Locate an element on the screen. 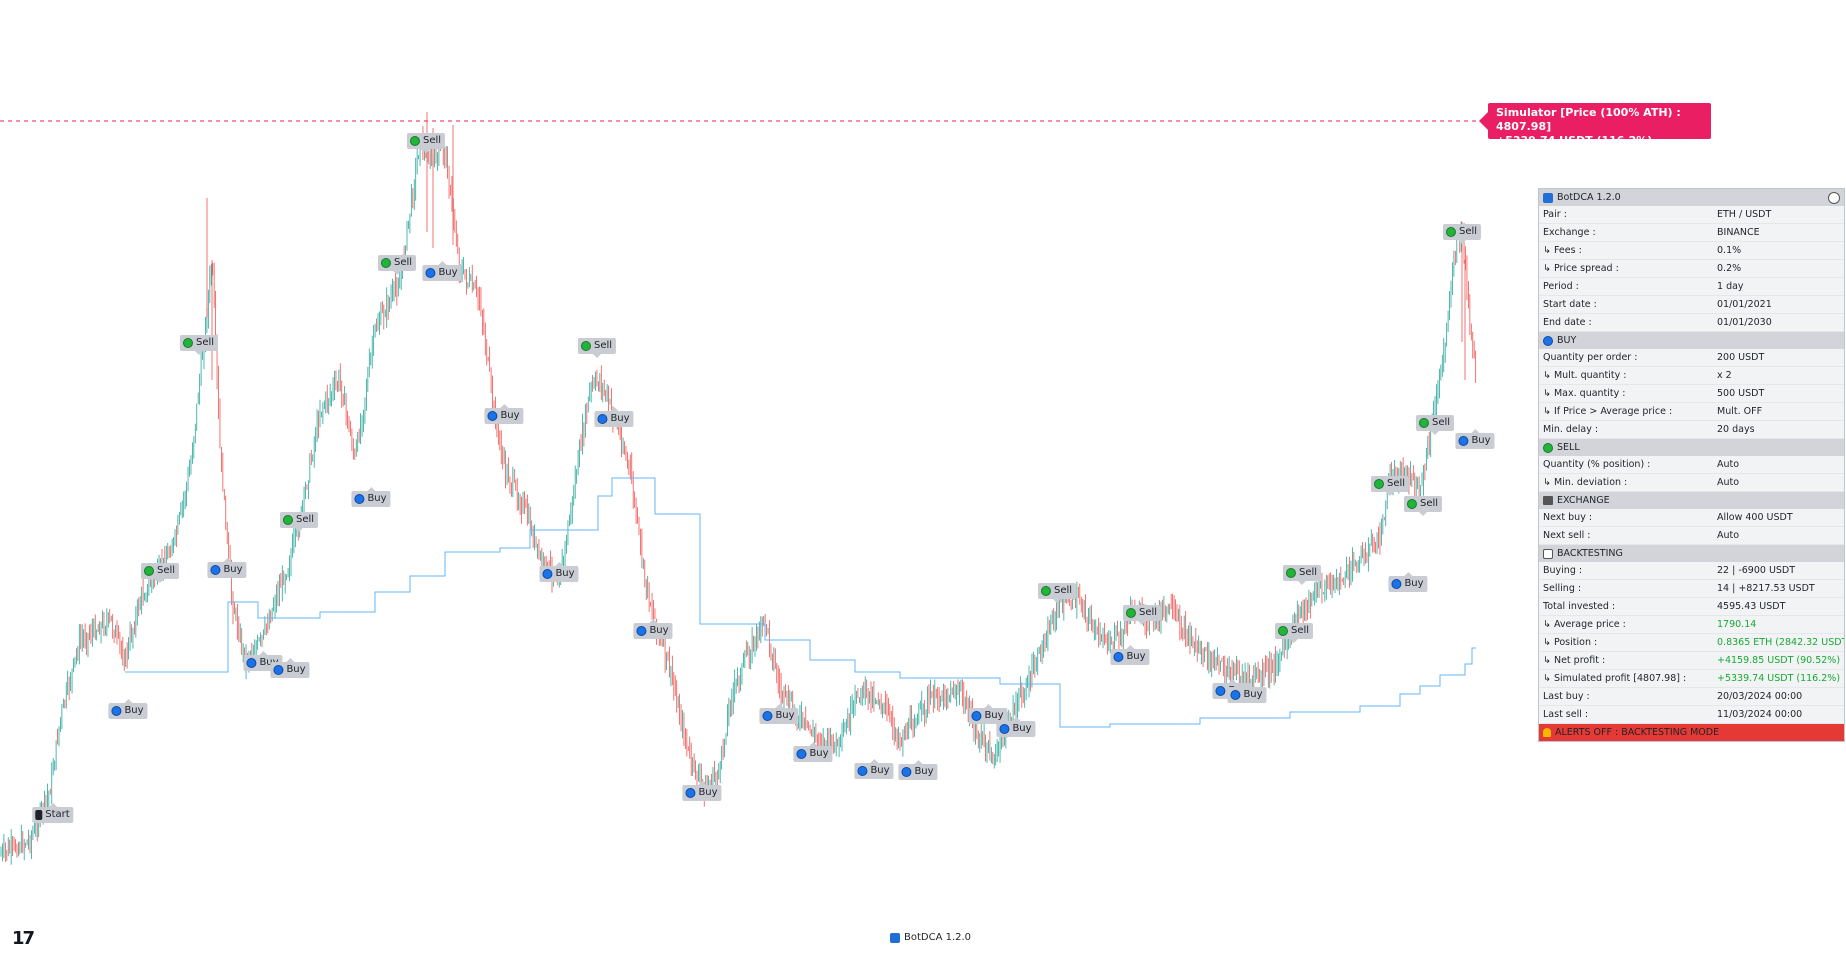  panel-row-label: Quantity (% position) : is located at coordinates (1597, 464).